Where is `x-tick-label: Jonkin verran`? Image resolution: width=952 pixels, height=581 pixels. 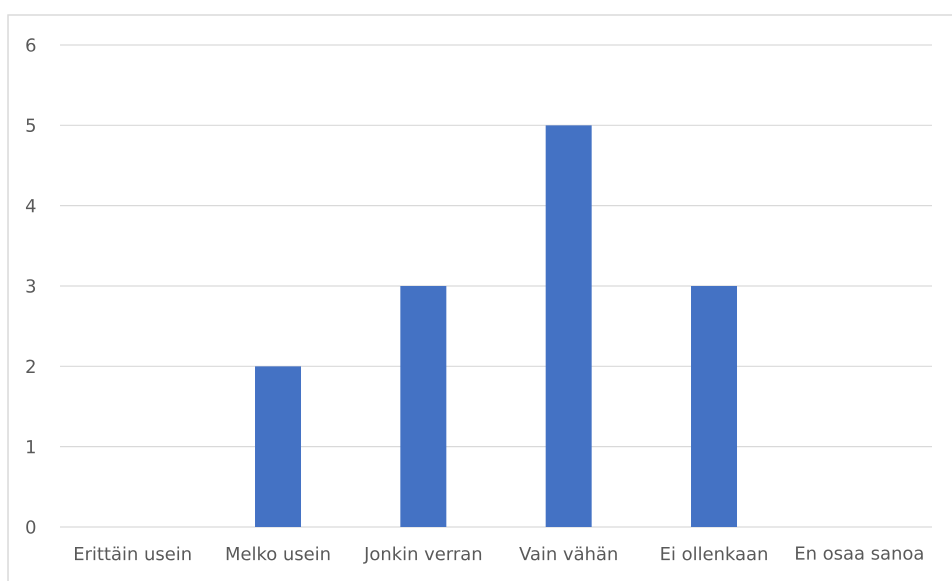
x-tick-label: Jonkin verran is located at coordinates (422, 555).